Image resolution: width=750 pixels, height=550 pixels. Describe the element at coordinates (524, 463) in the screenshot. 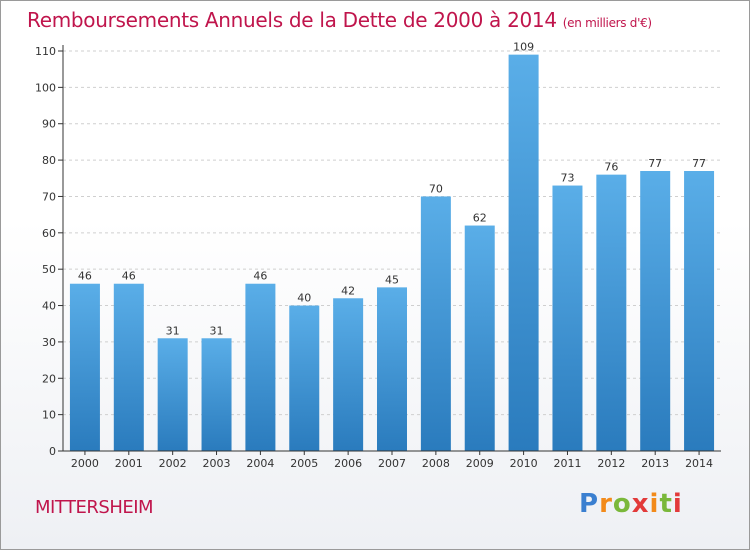

I see `x-tick-label: 2010` at that location.